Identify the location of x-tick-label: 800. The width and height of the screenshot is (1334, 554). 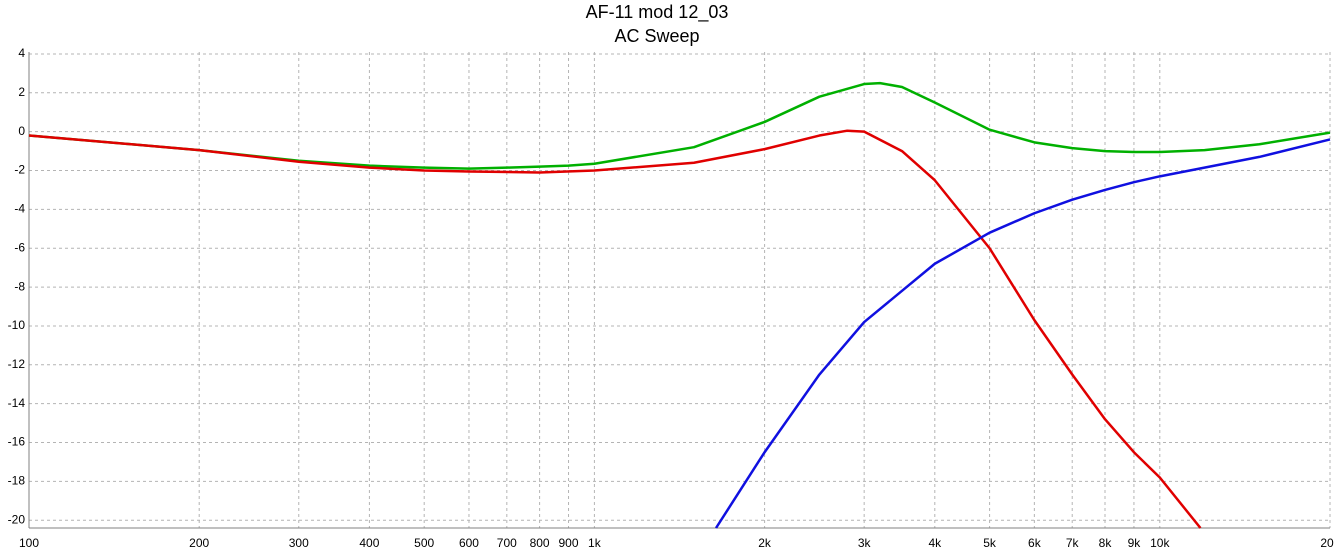
(540, 543).